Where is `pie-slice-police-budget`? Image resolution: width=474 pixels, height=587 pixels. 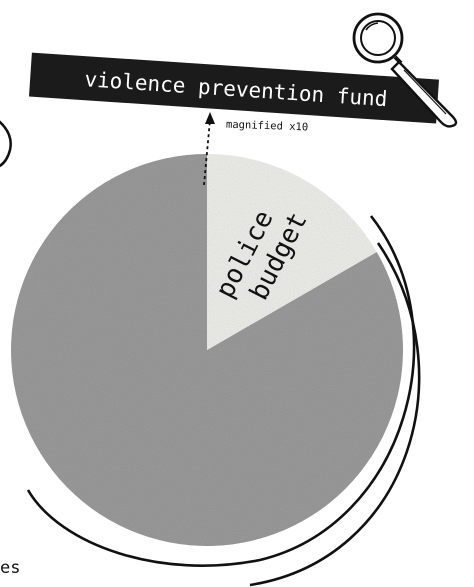 pie-slice-police-budget is located at coordinates (292, 252).